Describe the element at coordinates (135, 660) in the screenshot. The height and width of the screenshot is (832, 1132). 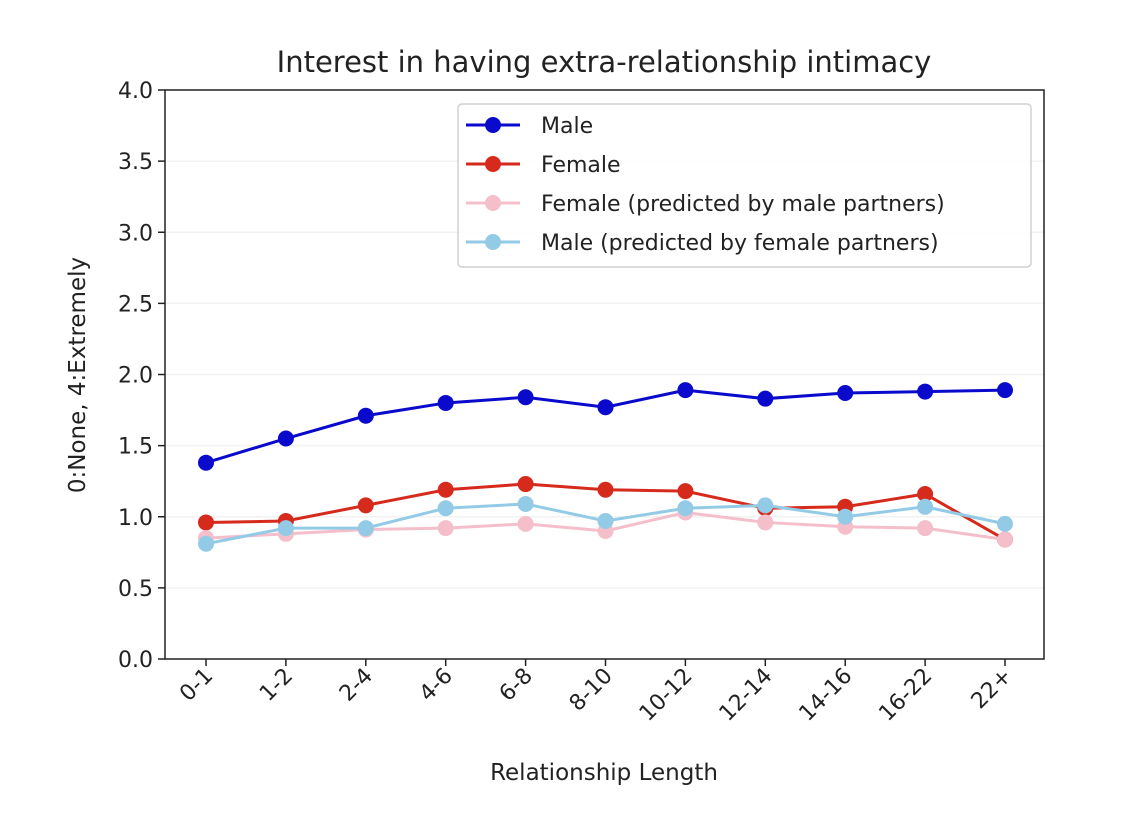
I see `y-tick-label: 0.0` at that location.